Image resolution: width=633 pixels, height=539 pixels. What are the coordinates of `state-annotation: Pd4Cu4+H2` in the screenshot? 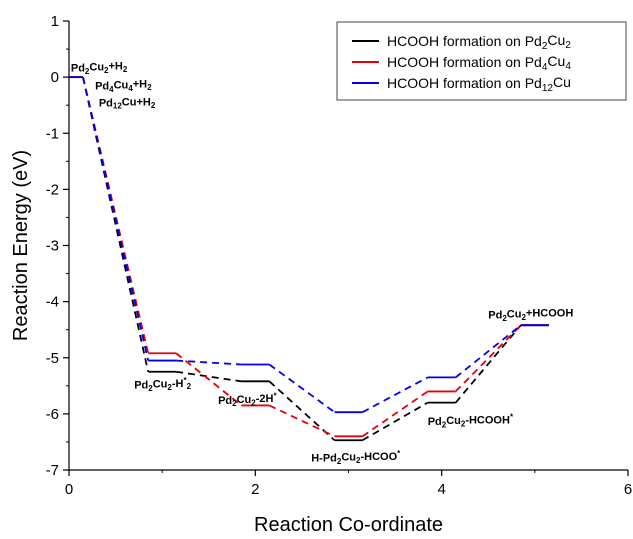 It's located at (123, 86).